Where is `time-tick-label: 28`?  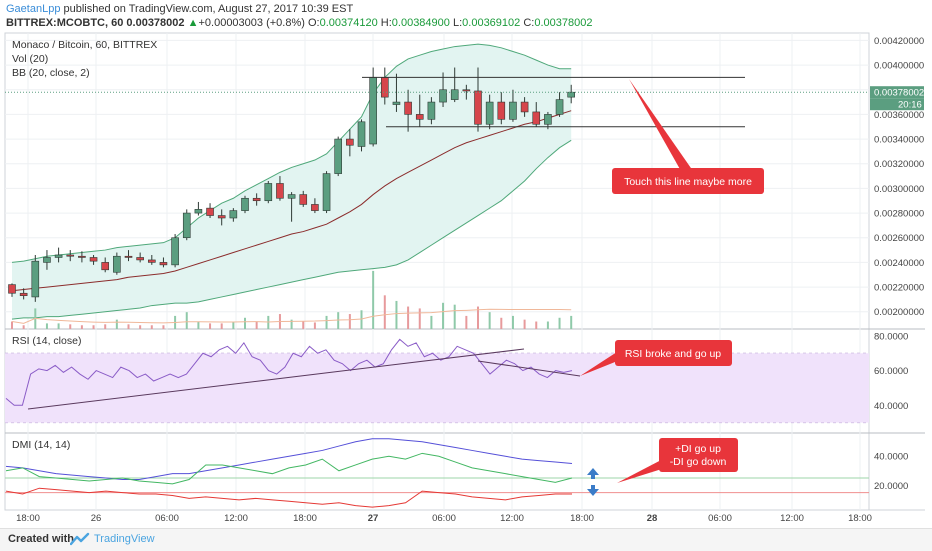 time-tick-label: 28 is located at coordinates (652, 518).